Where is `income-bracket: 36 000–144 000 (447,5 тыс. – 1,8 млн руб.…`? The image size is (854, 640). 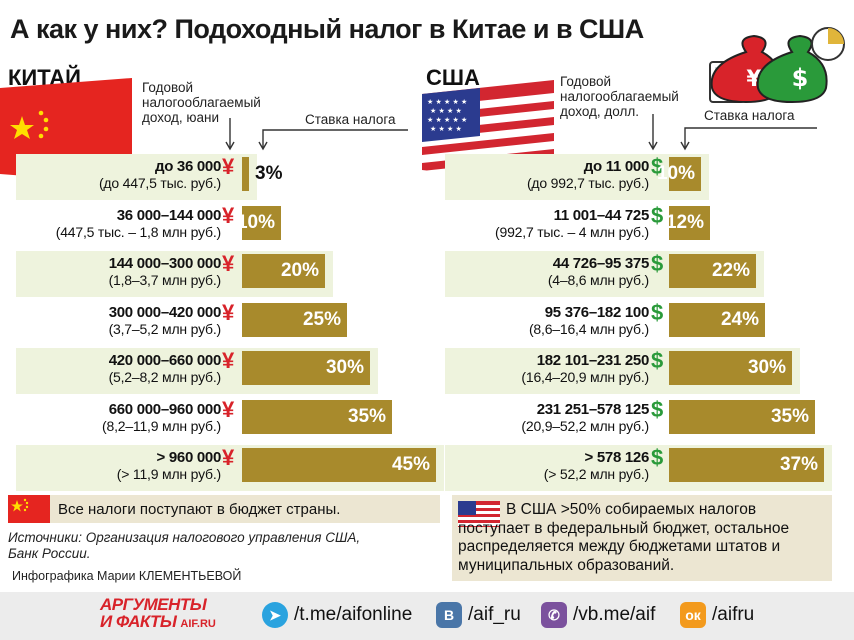
income-bracket: 36 000–144 000 (447,5 тыс. – 1,8 млн руб.… is located at coordinates (139, 223).